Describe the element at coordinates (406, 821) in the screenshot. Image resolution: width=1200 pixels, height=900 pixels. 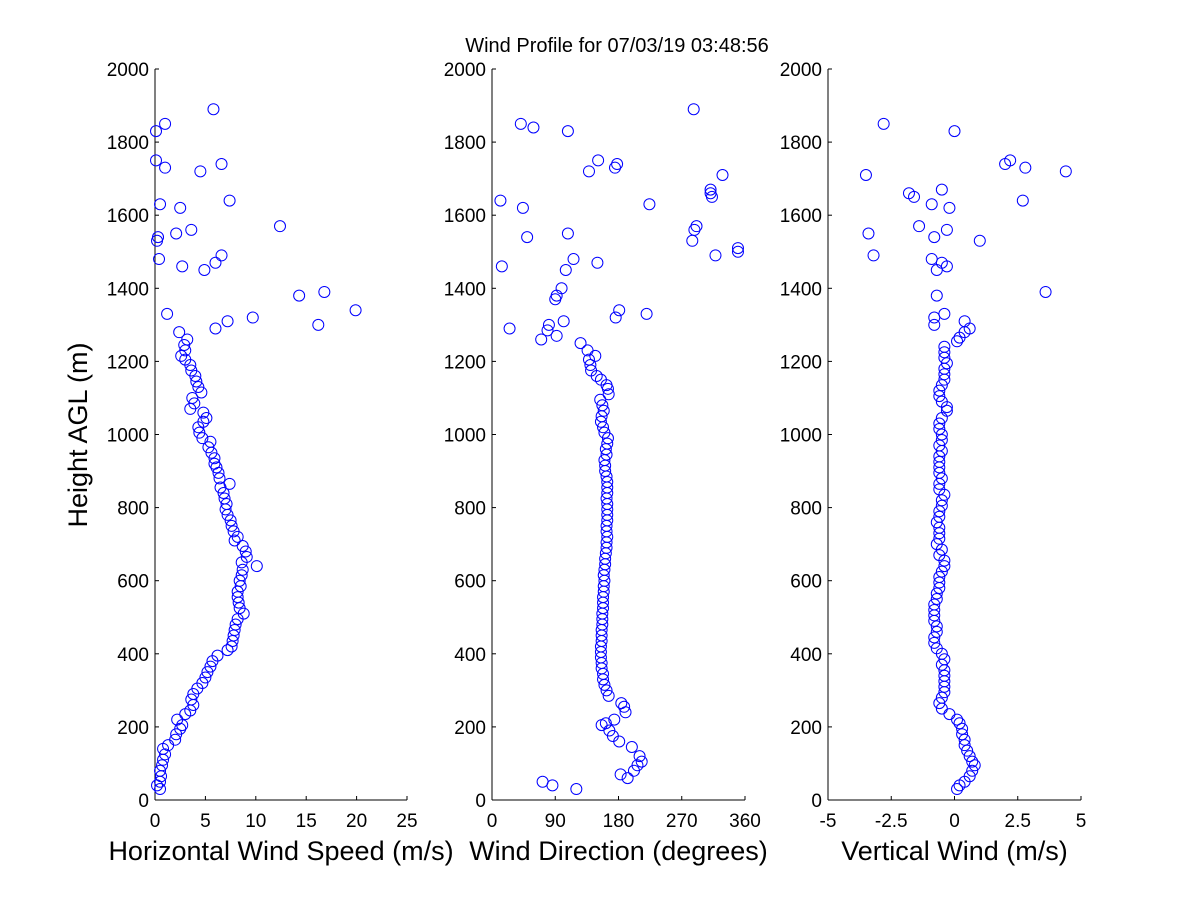
I see `horizontal-x-tick-label: 25` at that location.